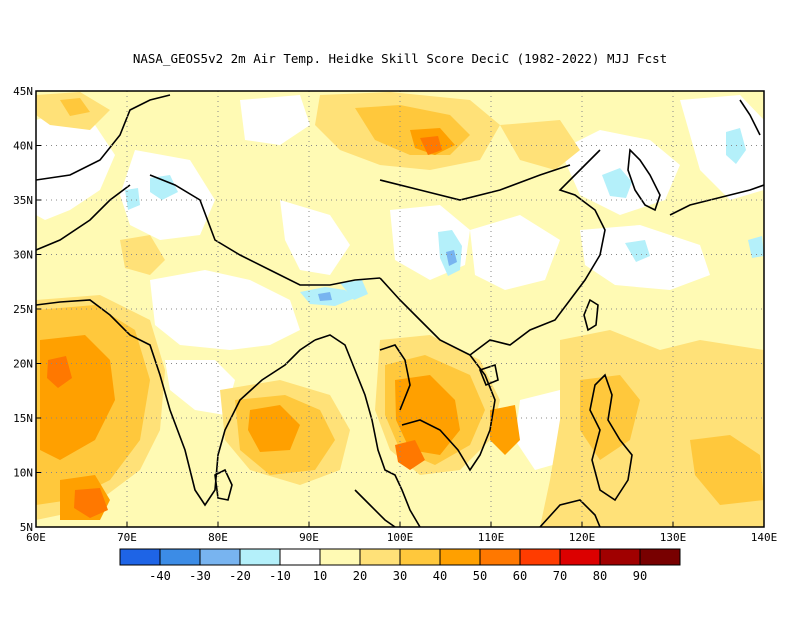  What do you see at coordinates (360, 576) in the screenshot?
I see `colorbar-label: 20` at bounding box center [360, 576].